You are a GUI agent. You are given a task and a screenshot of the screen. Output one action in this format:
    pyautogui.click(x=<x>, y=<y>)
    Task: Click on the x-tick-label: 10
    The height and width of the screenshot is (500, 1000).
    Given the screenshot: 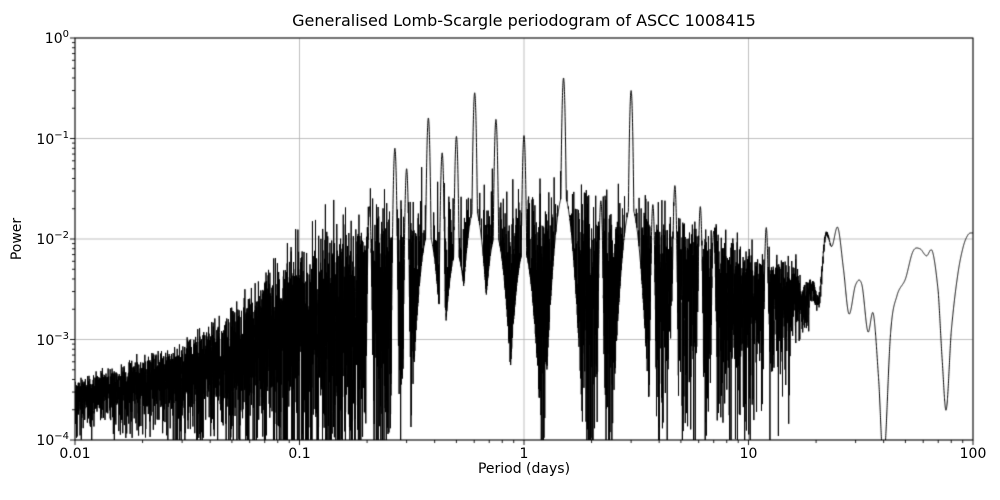 What is the action you would take?
    pyautogui.click(x=748, y=454)
    